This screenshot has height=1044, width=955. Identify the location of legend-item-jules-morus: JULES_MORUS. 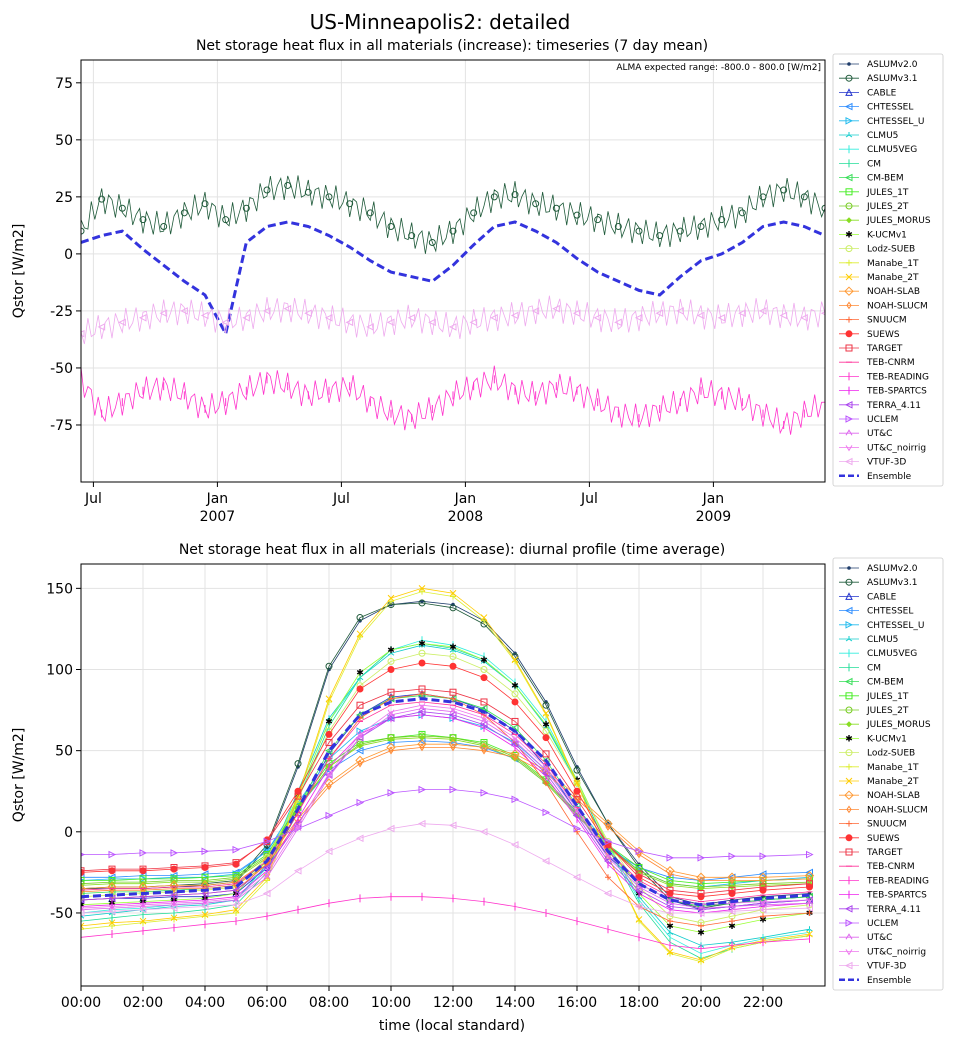
(885, 221).